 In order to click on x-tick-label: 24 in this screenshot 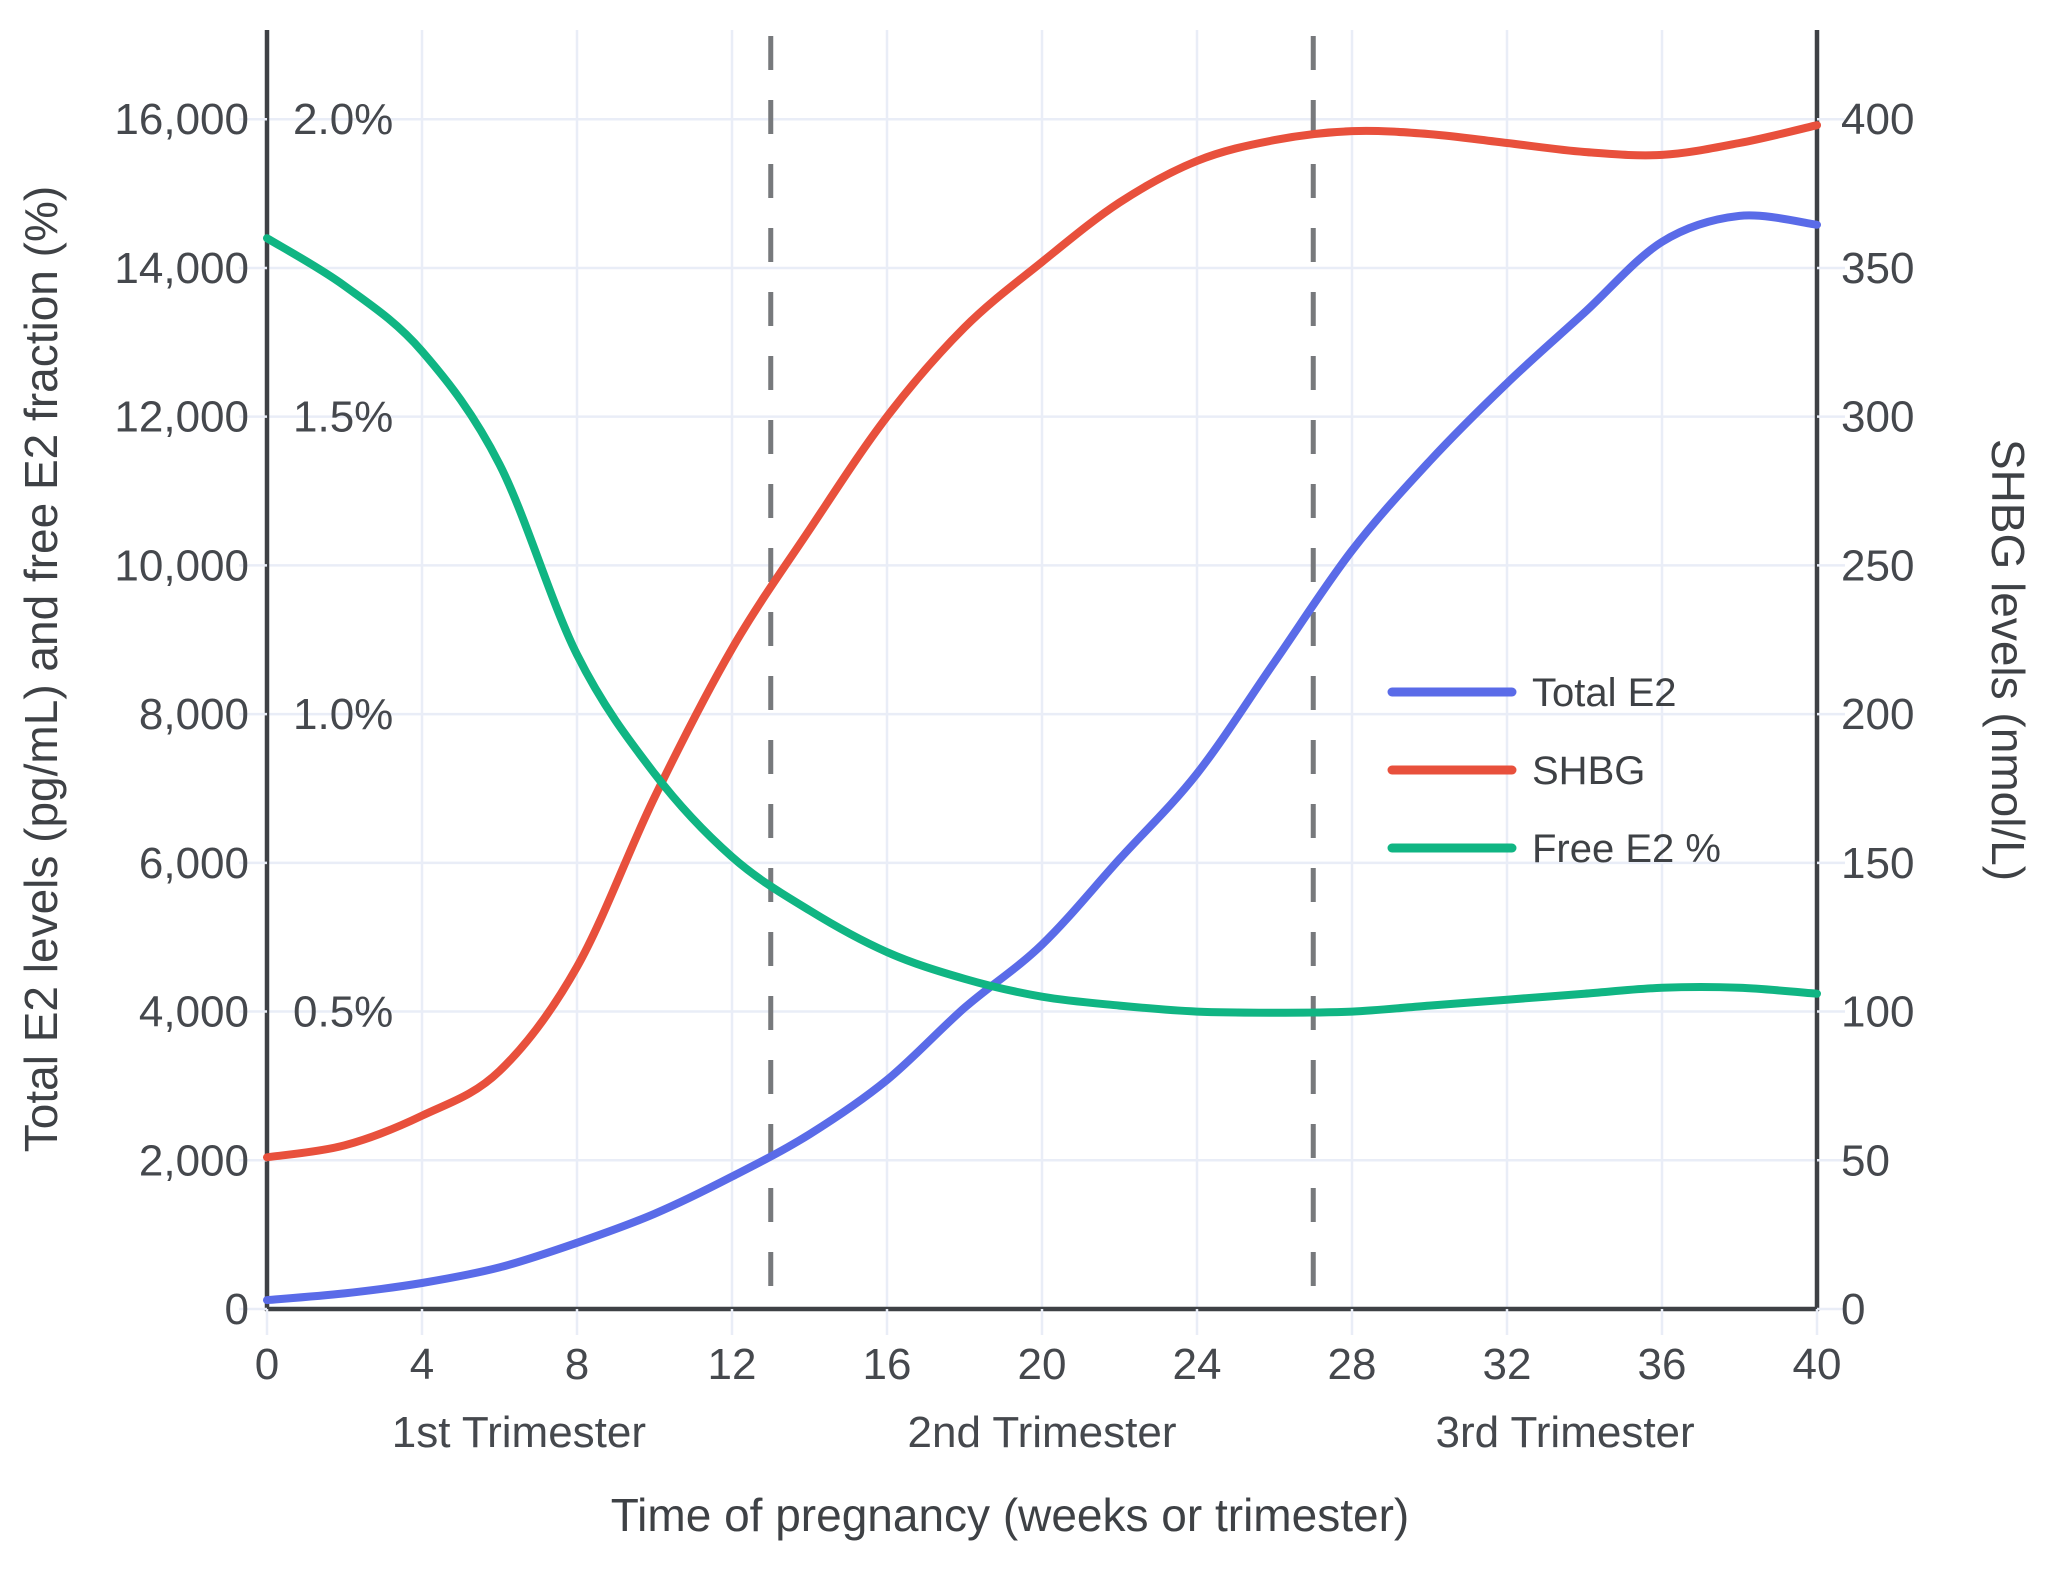, I will do `click(1197, 1364)`.